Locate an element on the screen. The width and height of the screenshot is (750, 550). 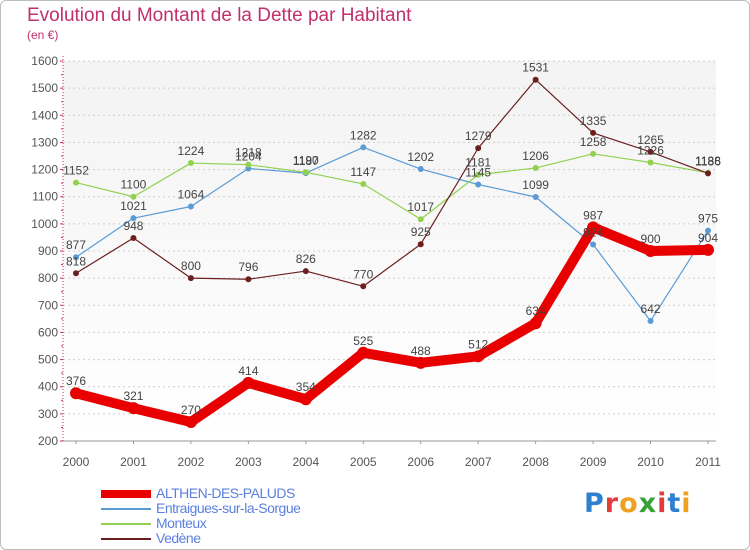
logo-letter: x is located at coordinates (648, 503).